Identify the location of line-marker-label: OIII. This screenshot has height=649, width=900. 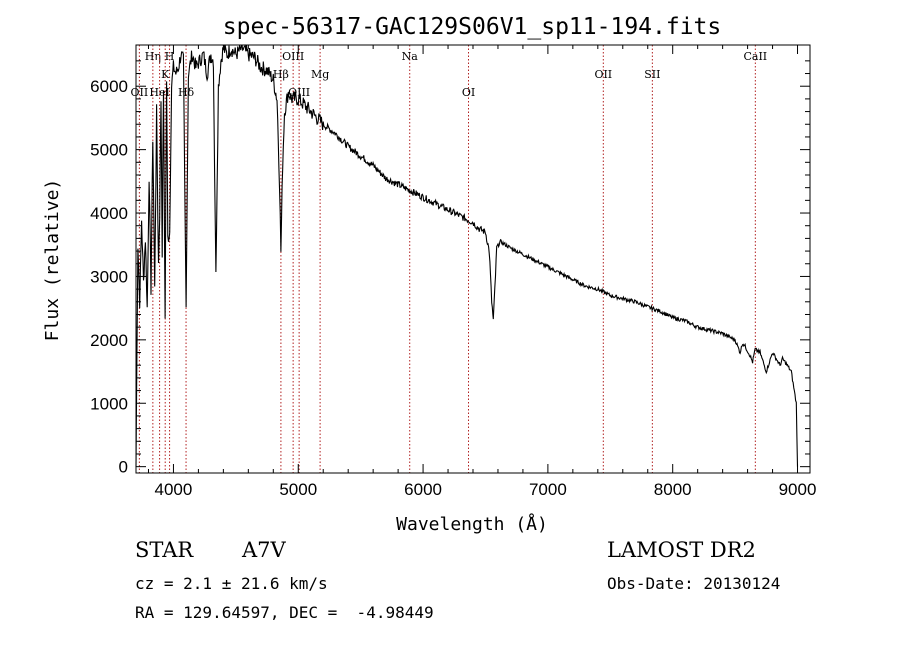
(293, 56).